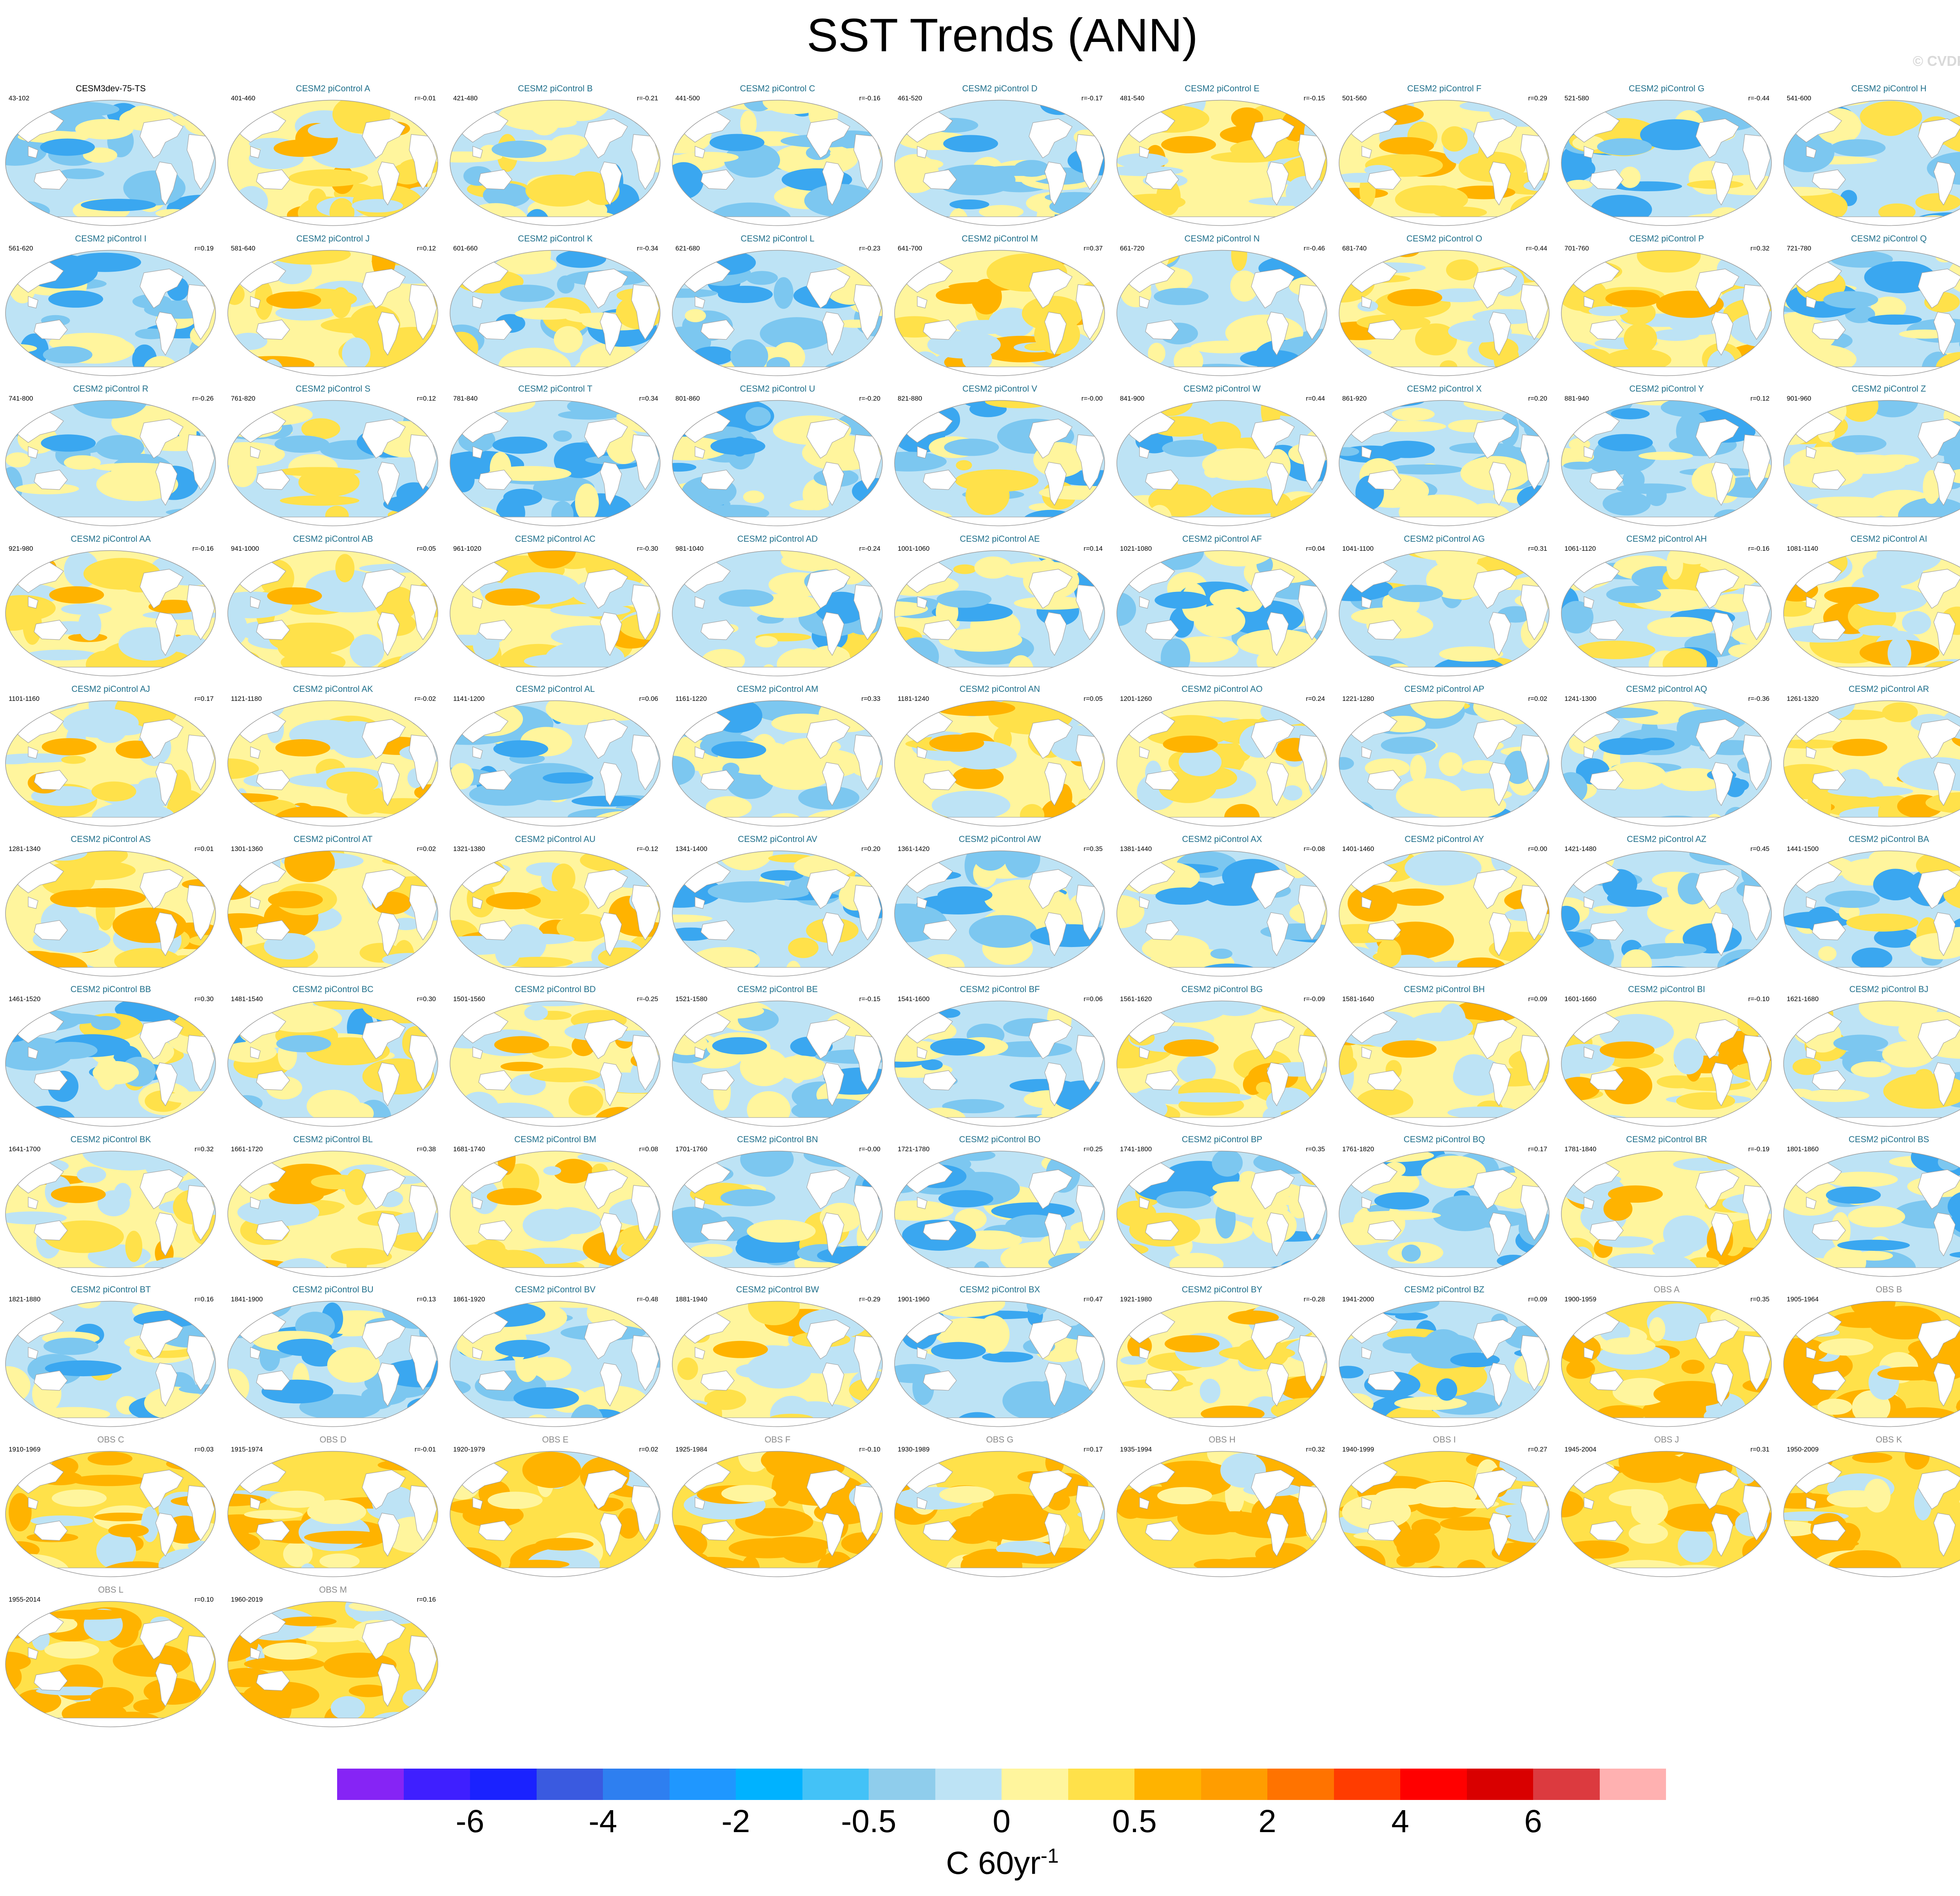 The height and width of the screenshot is (1896, 1960). Describe the element at coordinates (1667, 389) in the screenshot. I see `panel-title: CESM2 piControl Y` at that location.